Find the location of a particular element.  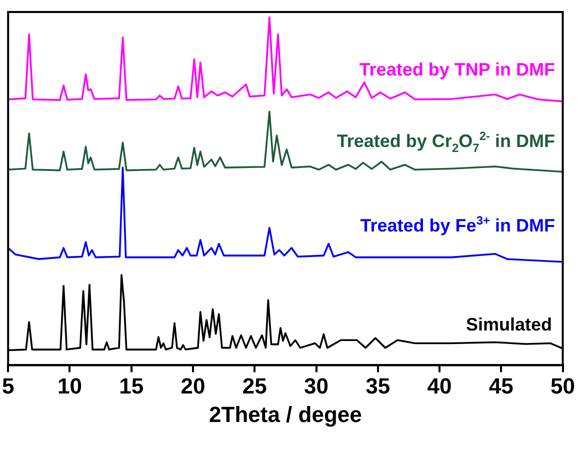

x-tick-label: 10 is located at coordinates (70, 385).